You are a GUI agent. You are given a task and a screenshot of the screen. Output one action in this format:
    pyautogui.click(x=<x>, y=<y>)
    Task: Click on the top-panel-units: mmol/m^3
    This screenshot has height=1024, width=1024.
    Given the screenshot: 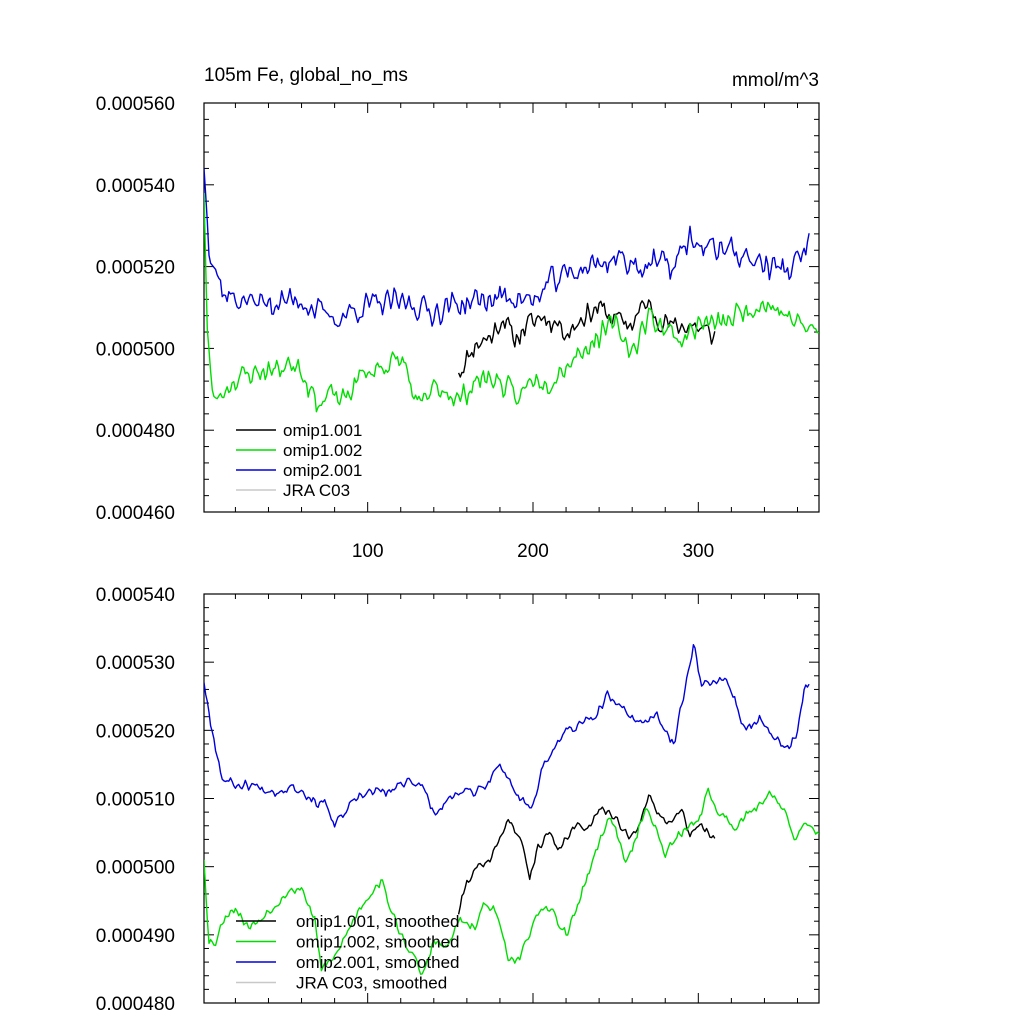 What is the action you would take?
    pyautogui.click(x=775, y=80)
    